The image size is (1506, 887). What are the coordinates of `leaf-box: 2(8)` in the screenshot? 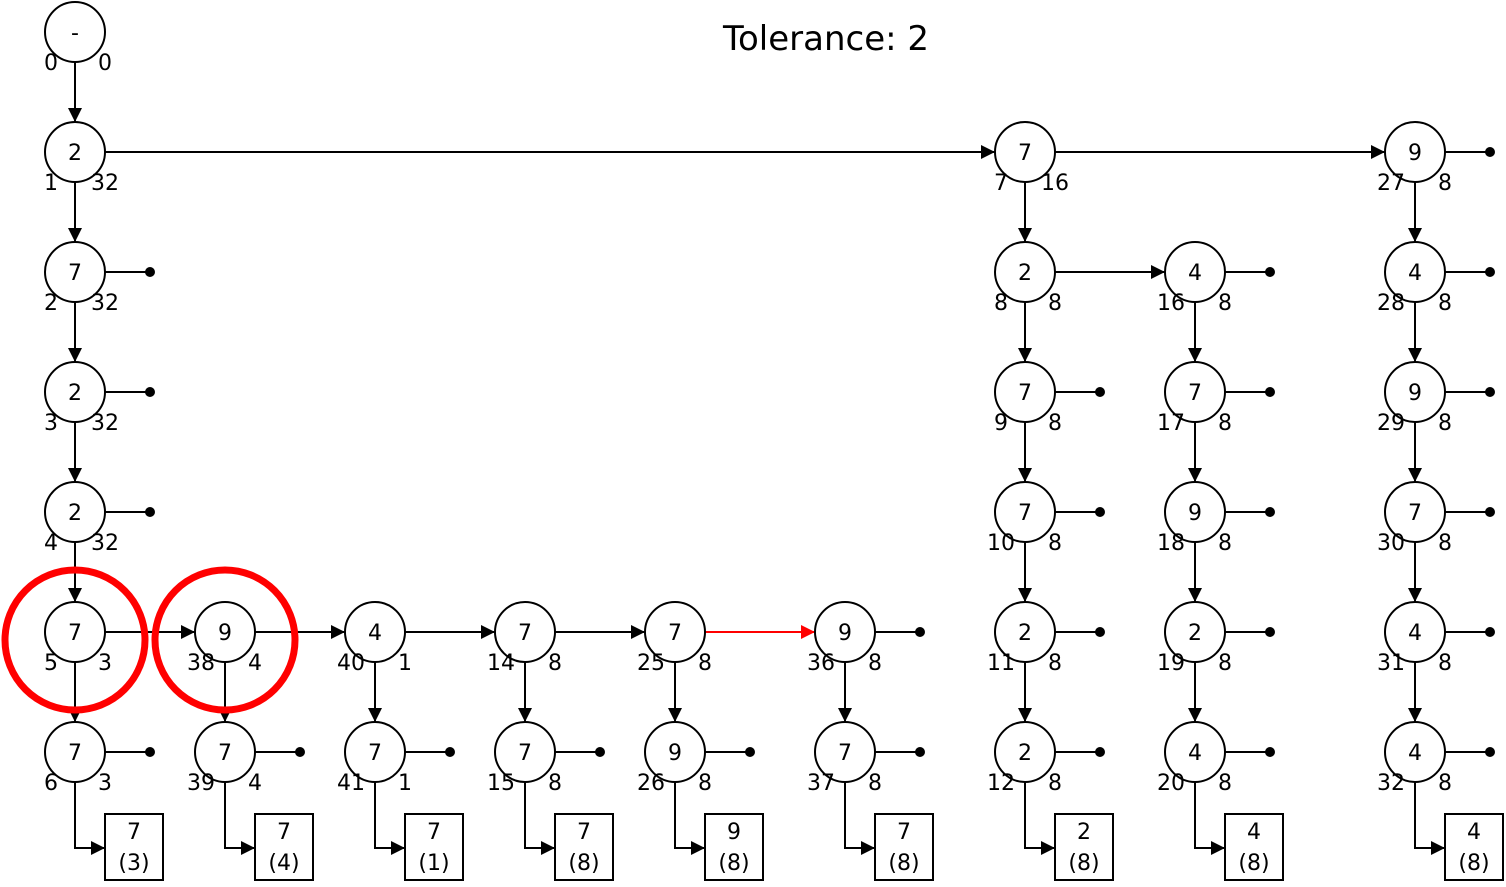 It's located at (1084, 847).